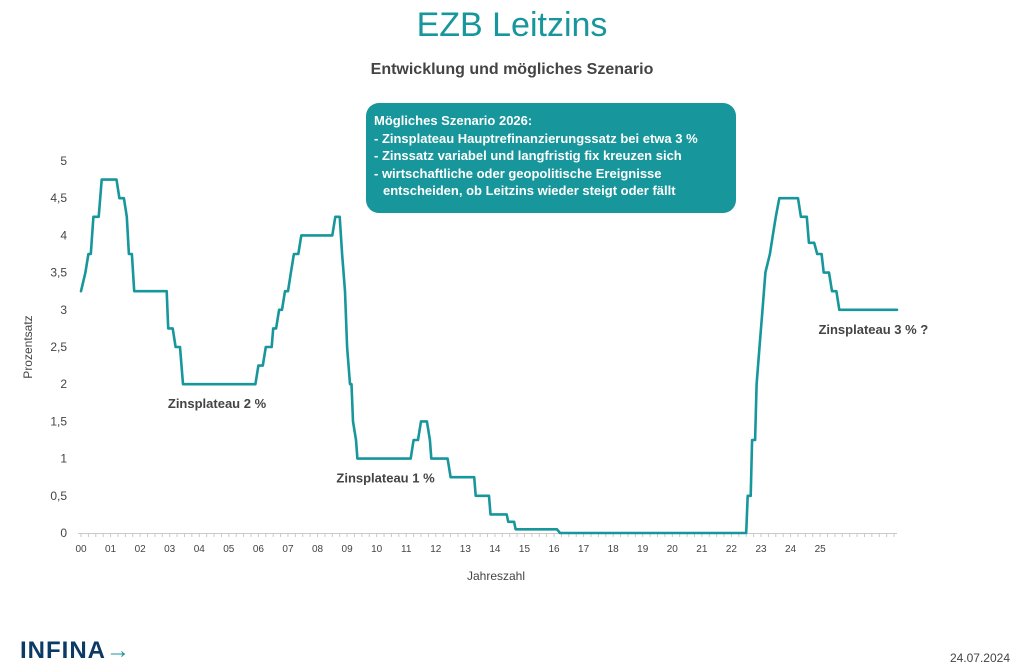 The image size is (1024, 670). What do you see at coordinates (525, 549) in the screenshot?
I see `x-tick-label: 15` at bounding box center [525, 549].